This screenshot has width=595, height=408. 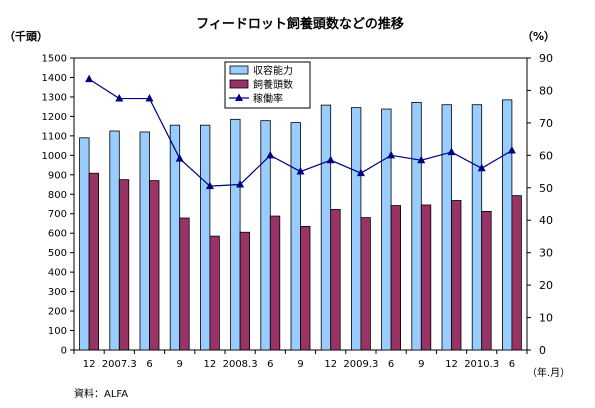 I want to click on left-tick-label: 1200, so click(x=54, y=117).